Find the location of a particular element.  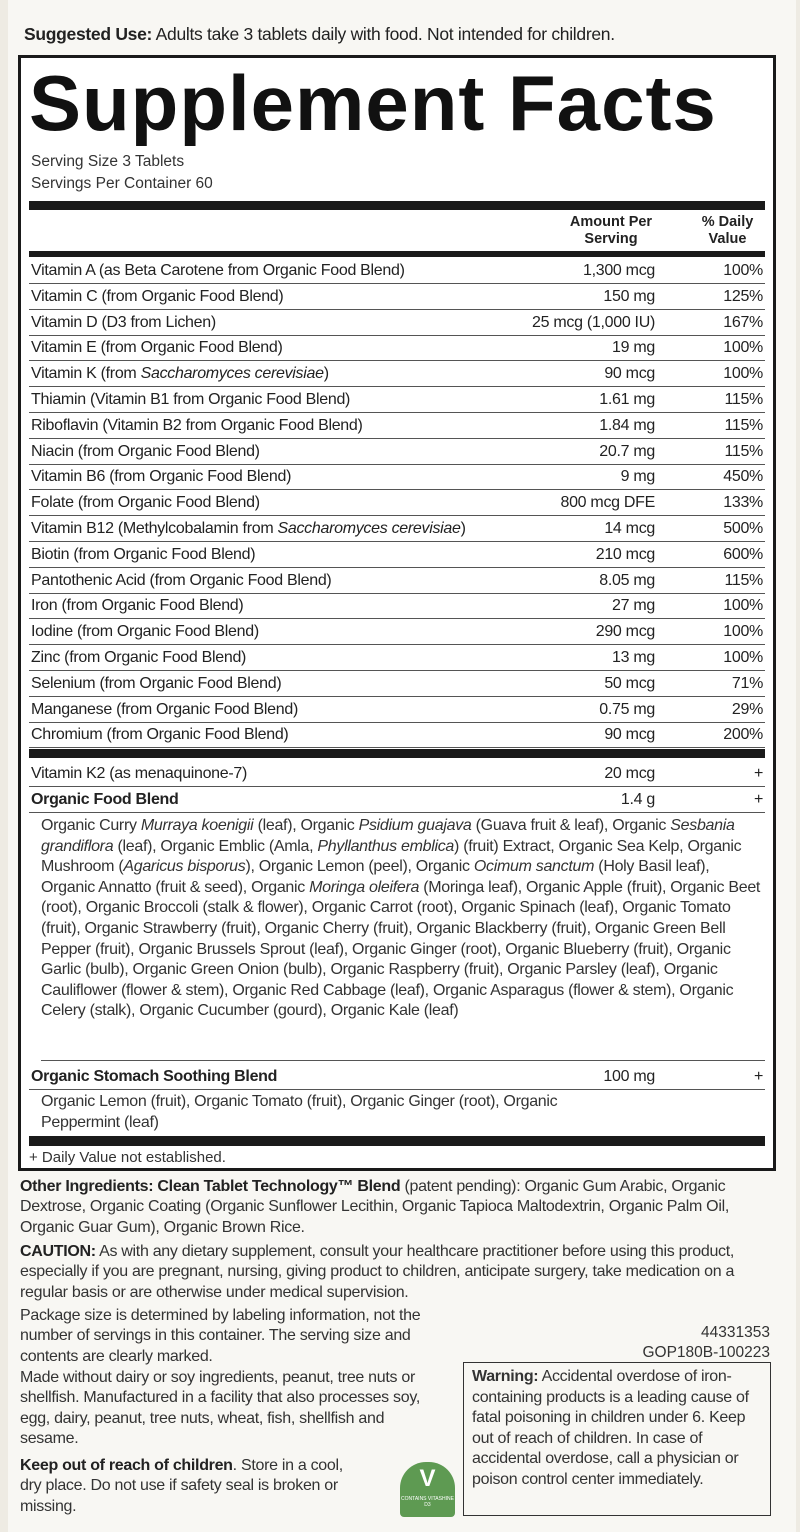

suggested-use-label: Suggested Use: is located at coordinates (88, 34).